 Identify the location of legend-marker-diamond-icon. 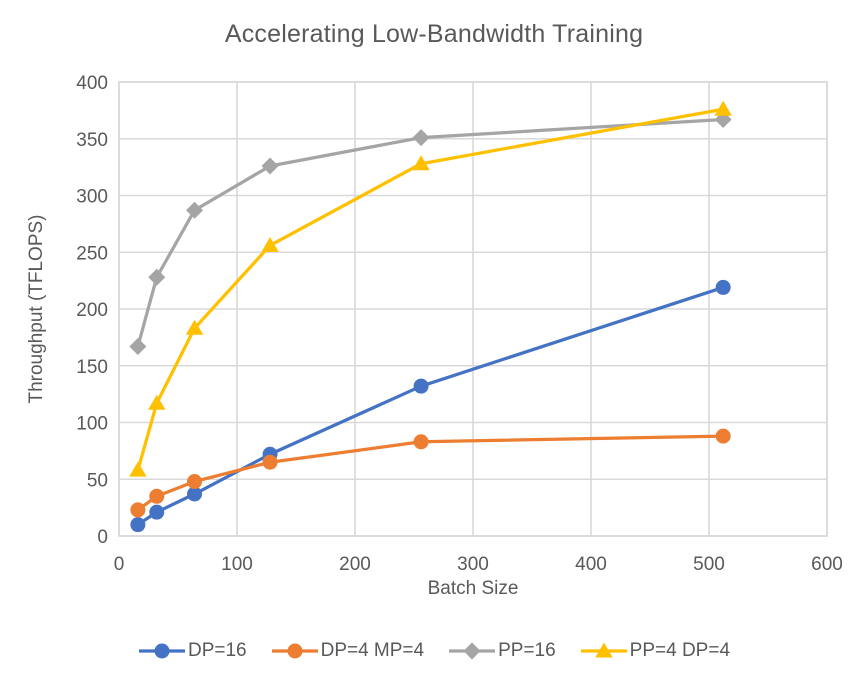
(472, 651).